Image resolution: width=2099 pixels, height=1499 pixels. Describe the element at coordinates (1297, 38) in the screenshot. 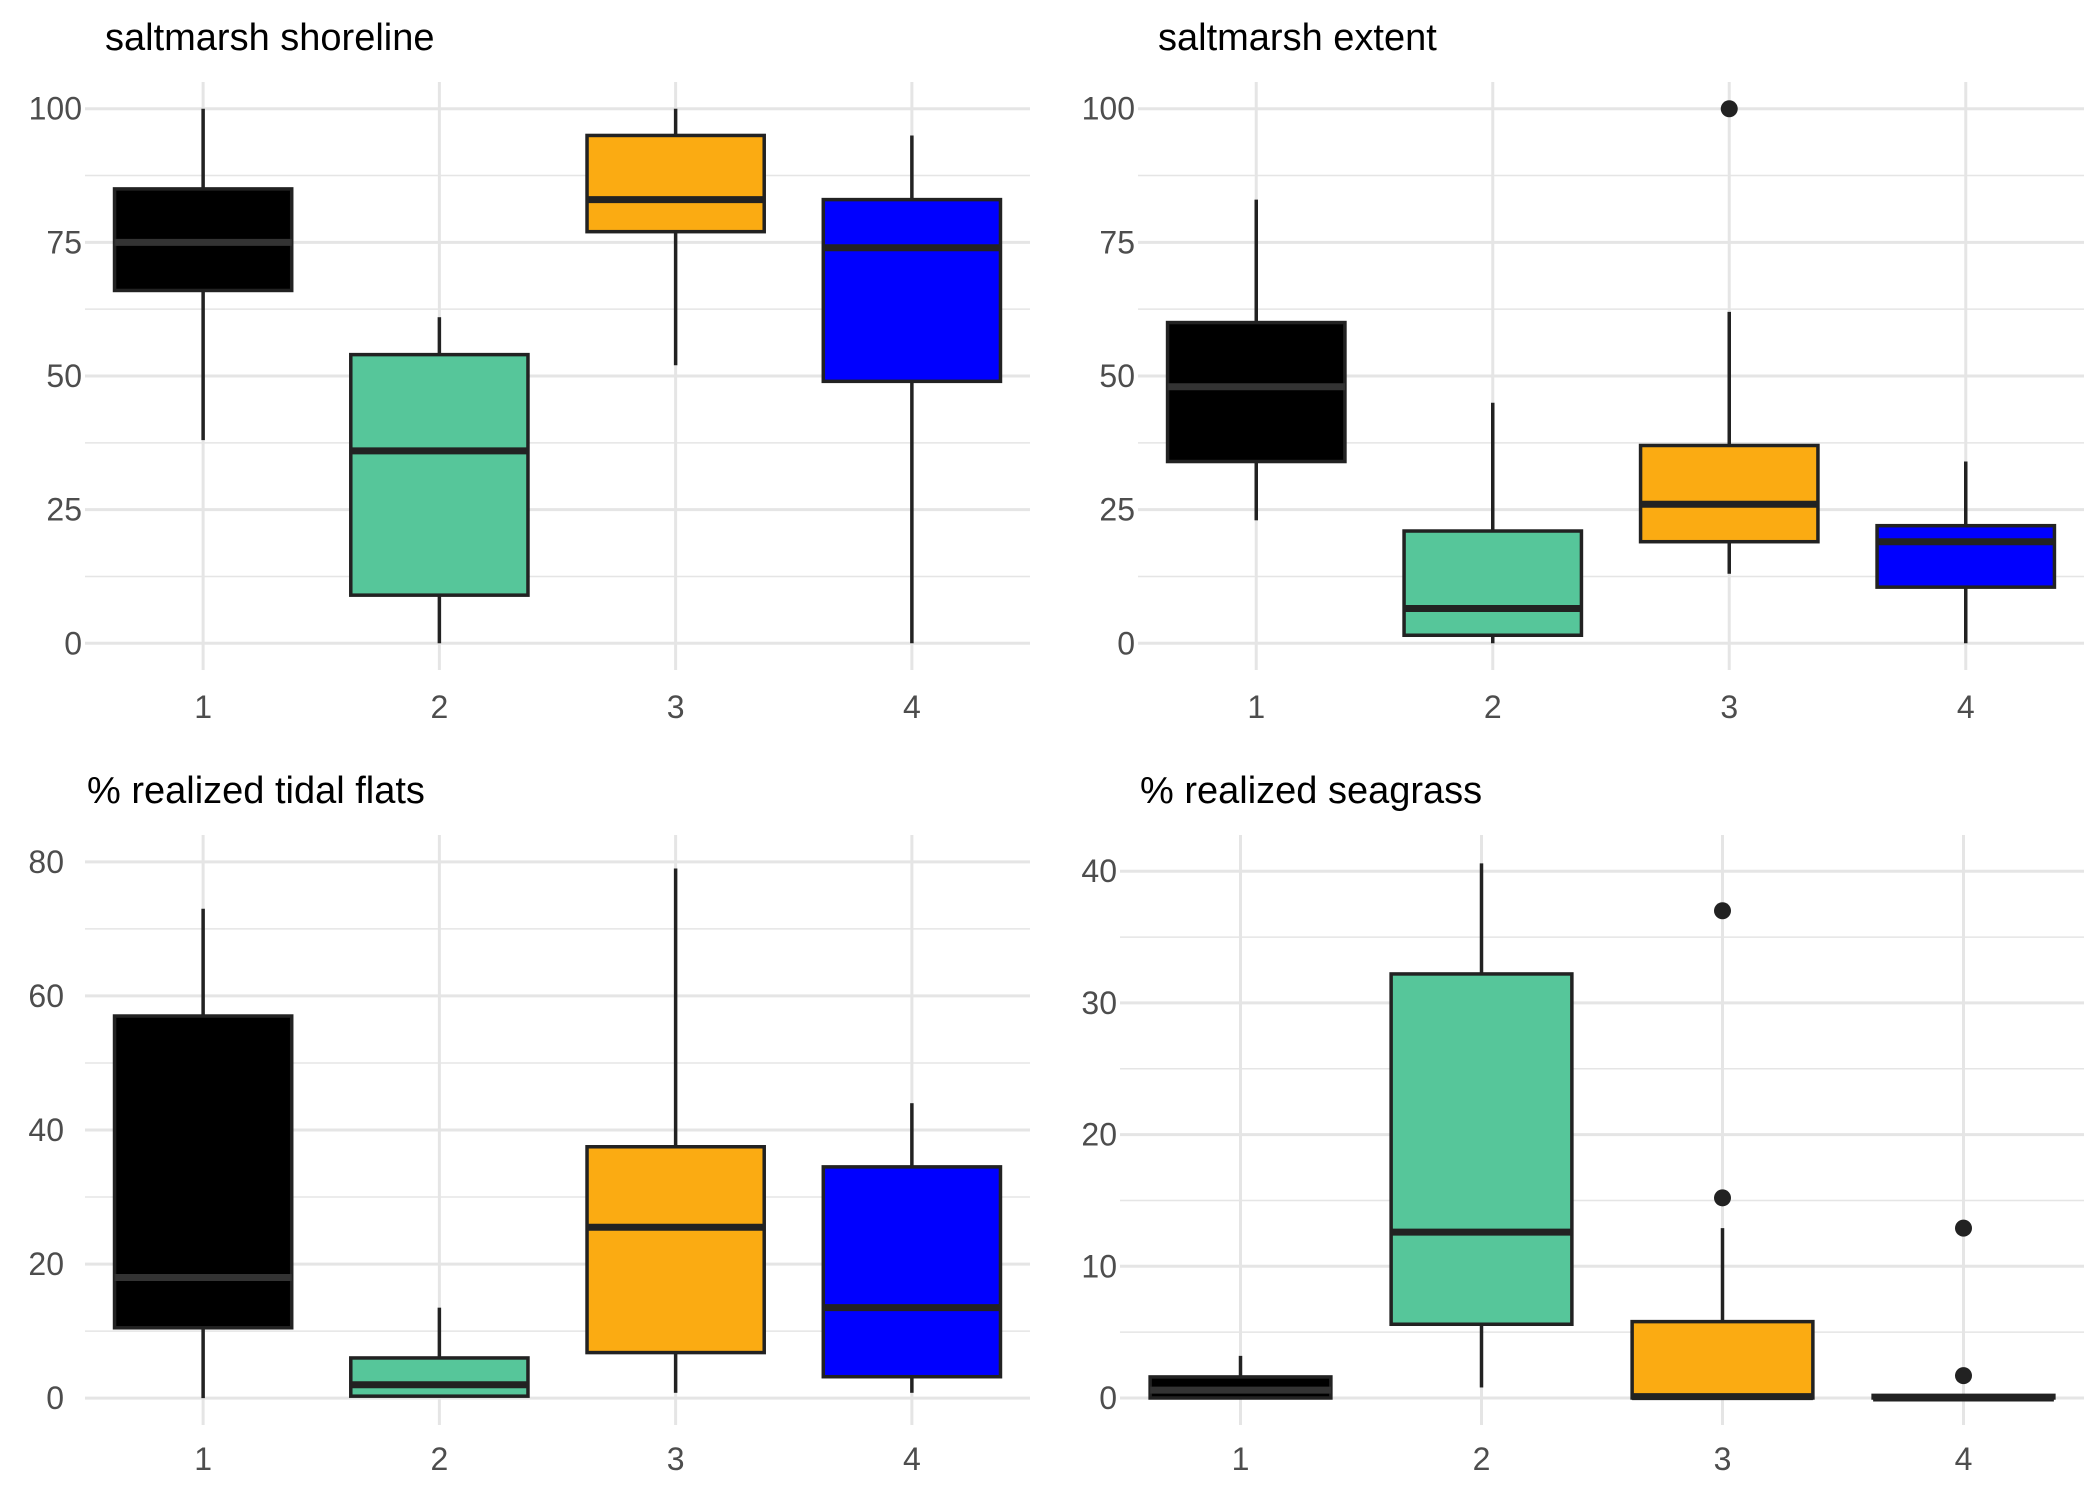

I see `panel-title: saltmarsh extent` at that location.